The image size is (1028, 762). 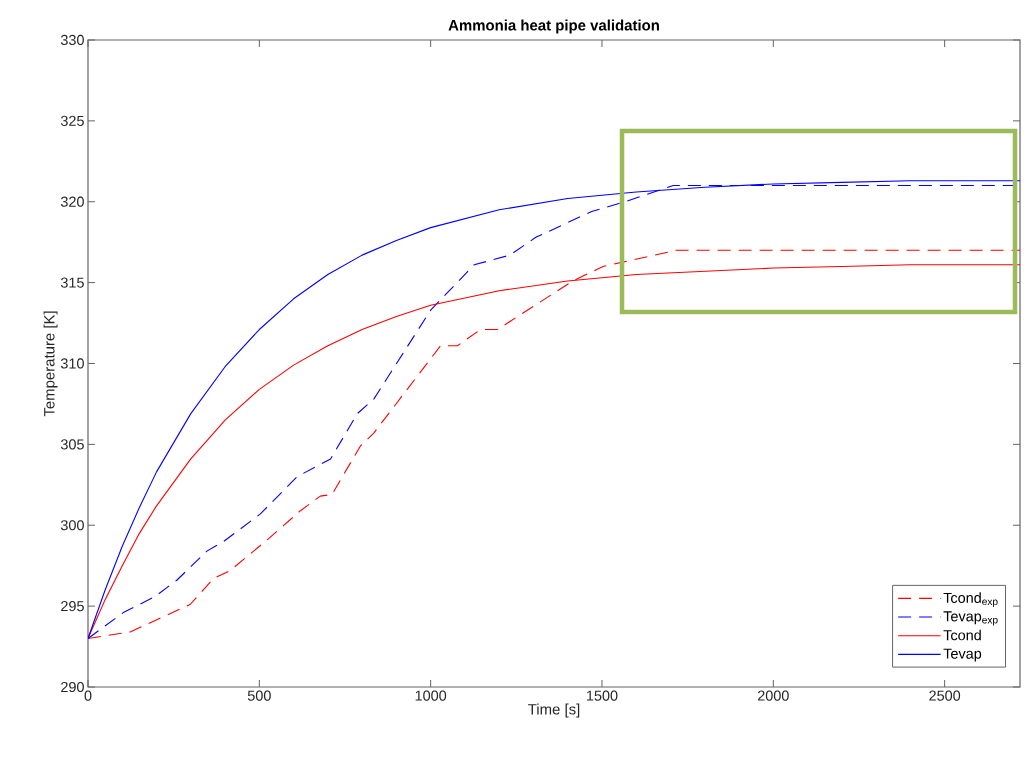 What do you see at coordinates (970, 618) in the screenshot?
I see `legend-label: Tevap$_{exp}$` at bounding box center [970, 618].